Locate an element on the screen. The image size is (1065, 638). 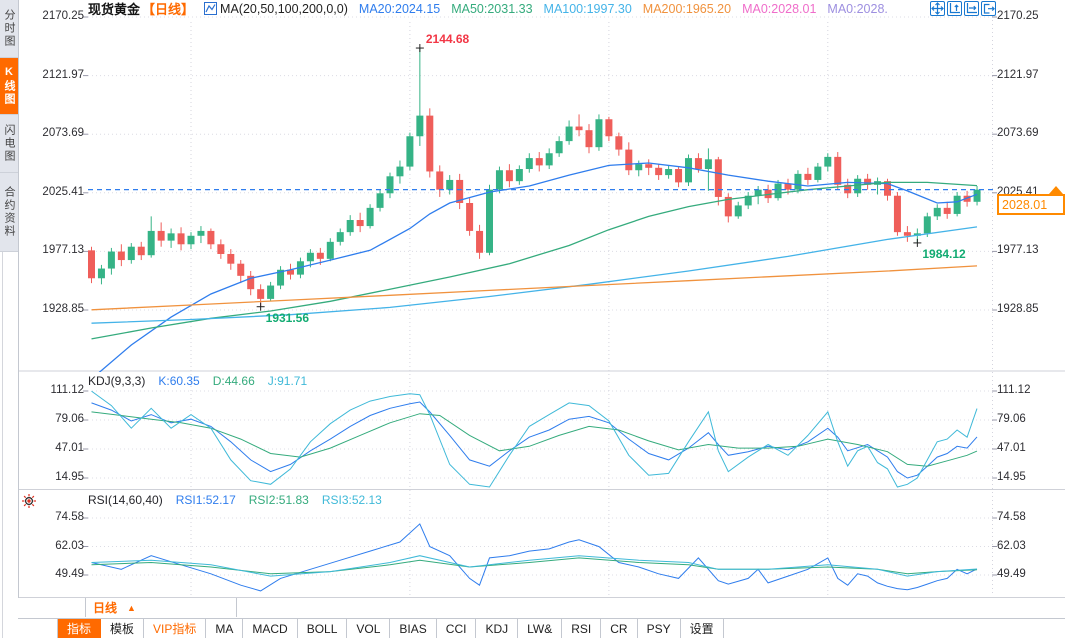
indicator-settings-sun-icon is located at coordinates (29, 502).